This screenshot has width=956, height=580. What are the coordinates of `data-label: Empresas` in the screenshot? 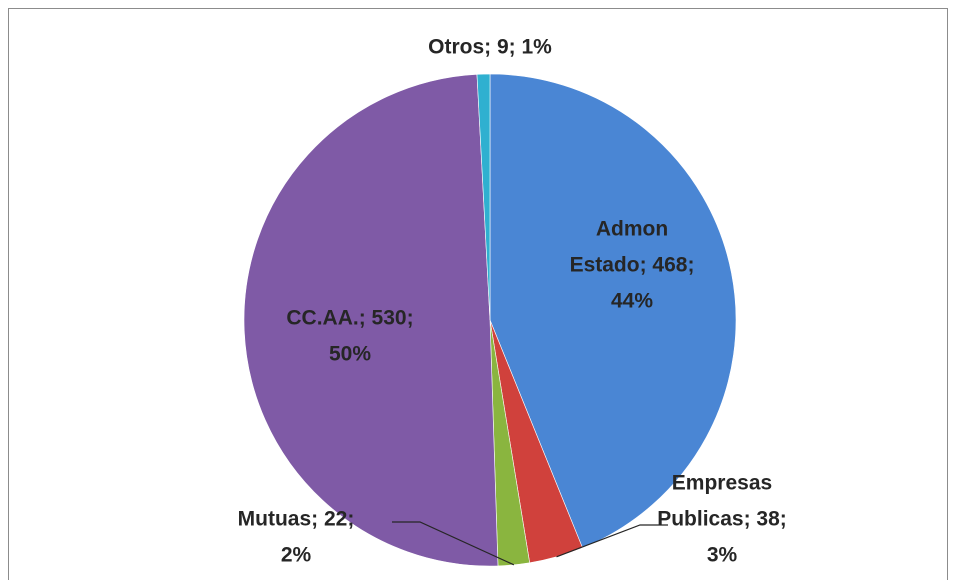 It's located at (722, 483).